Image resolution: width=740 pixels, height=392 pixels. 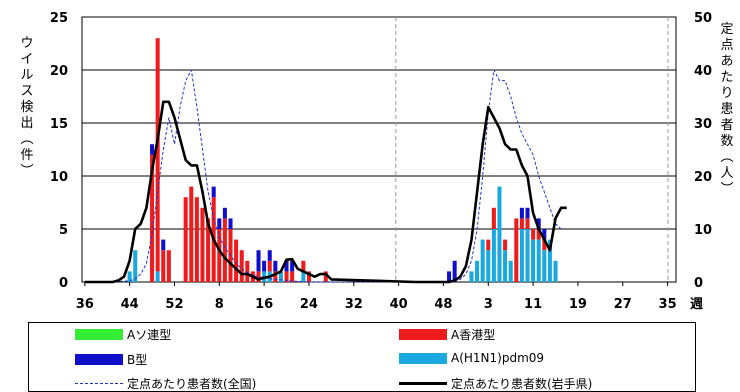 I want to click on legend-item-iwate: 定点あたり患者数(岩手県), so click(x=495, y=383).